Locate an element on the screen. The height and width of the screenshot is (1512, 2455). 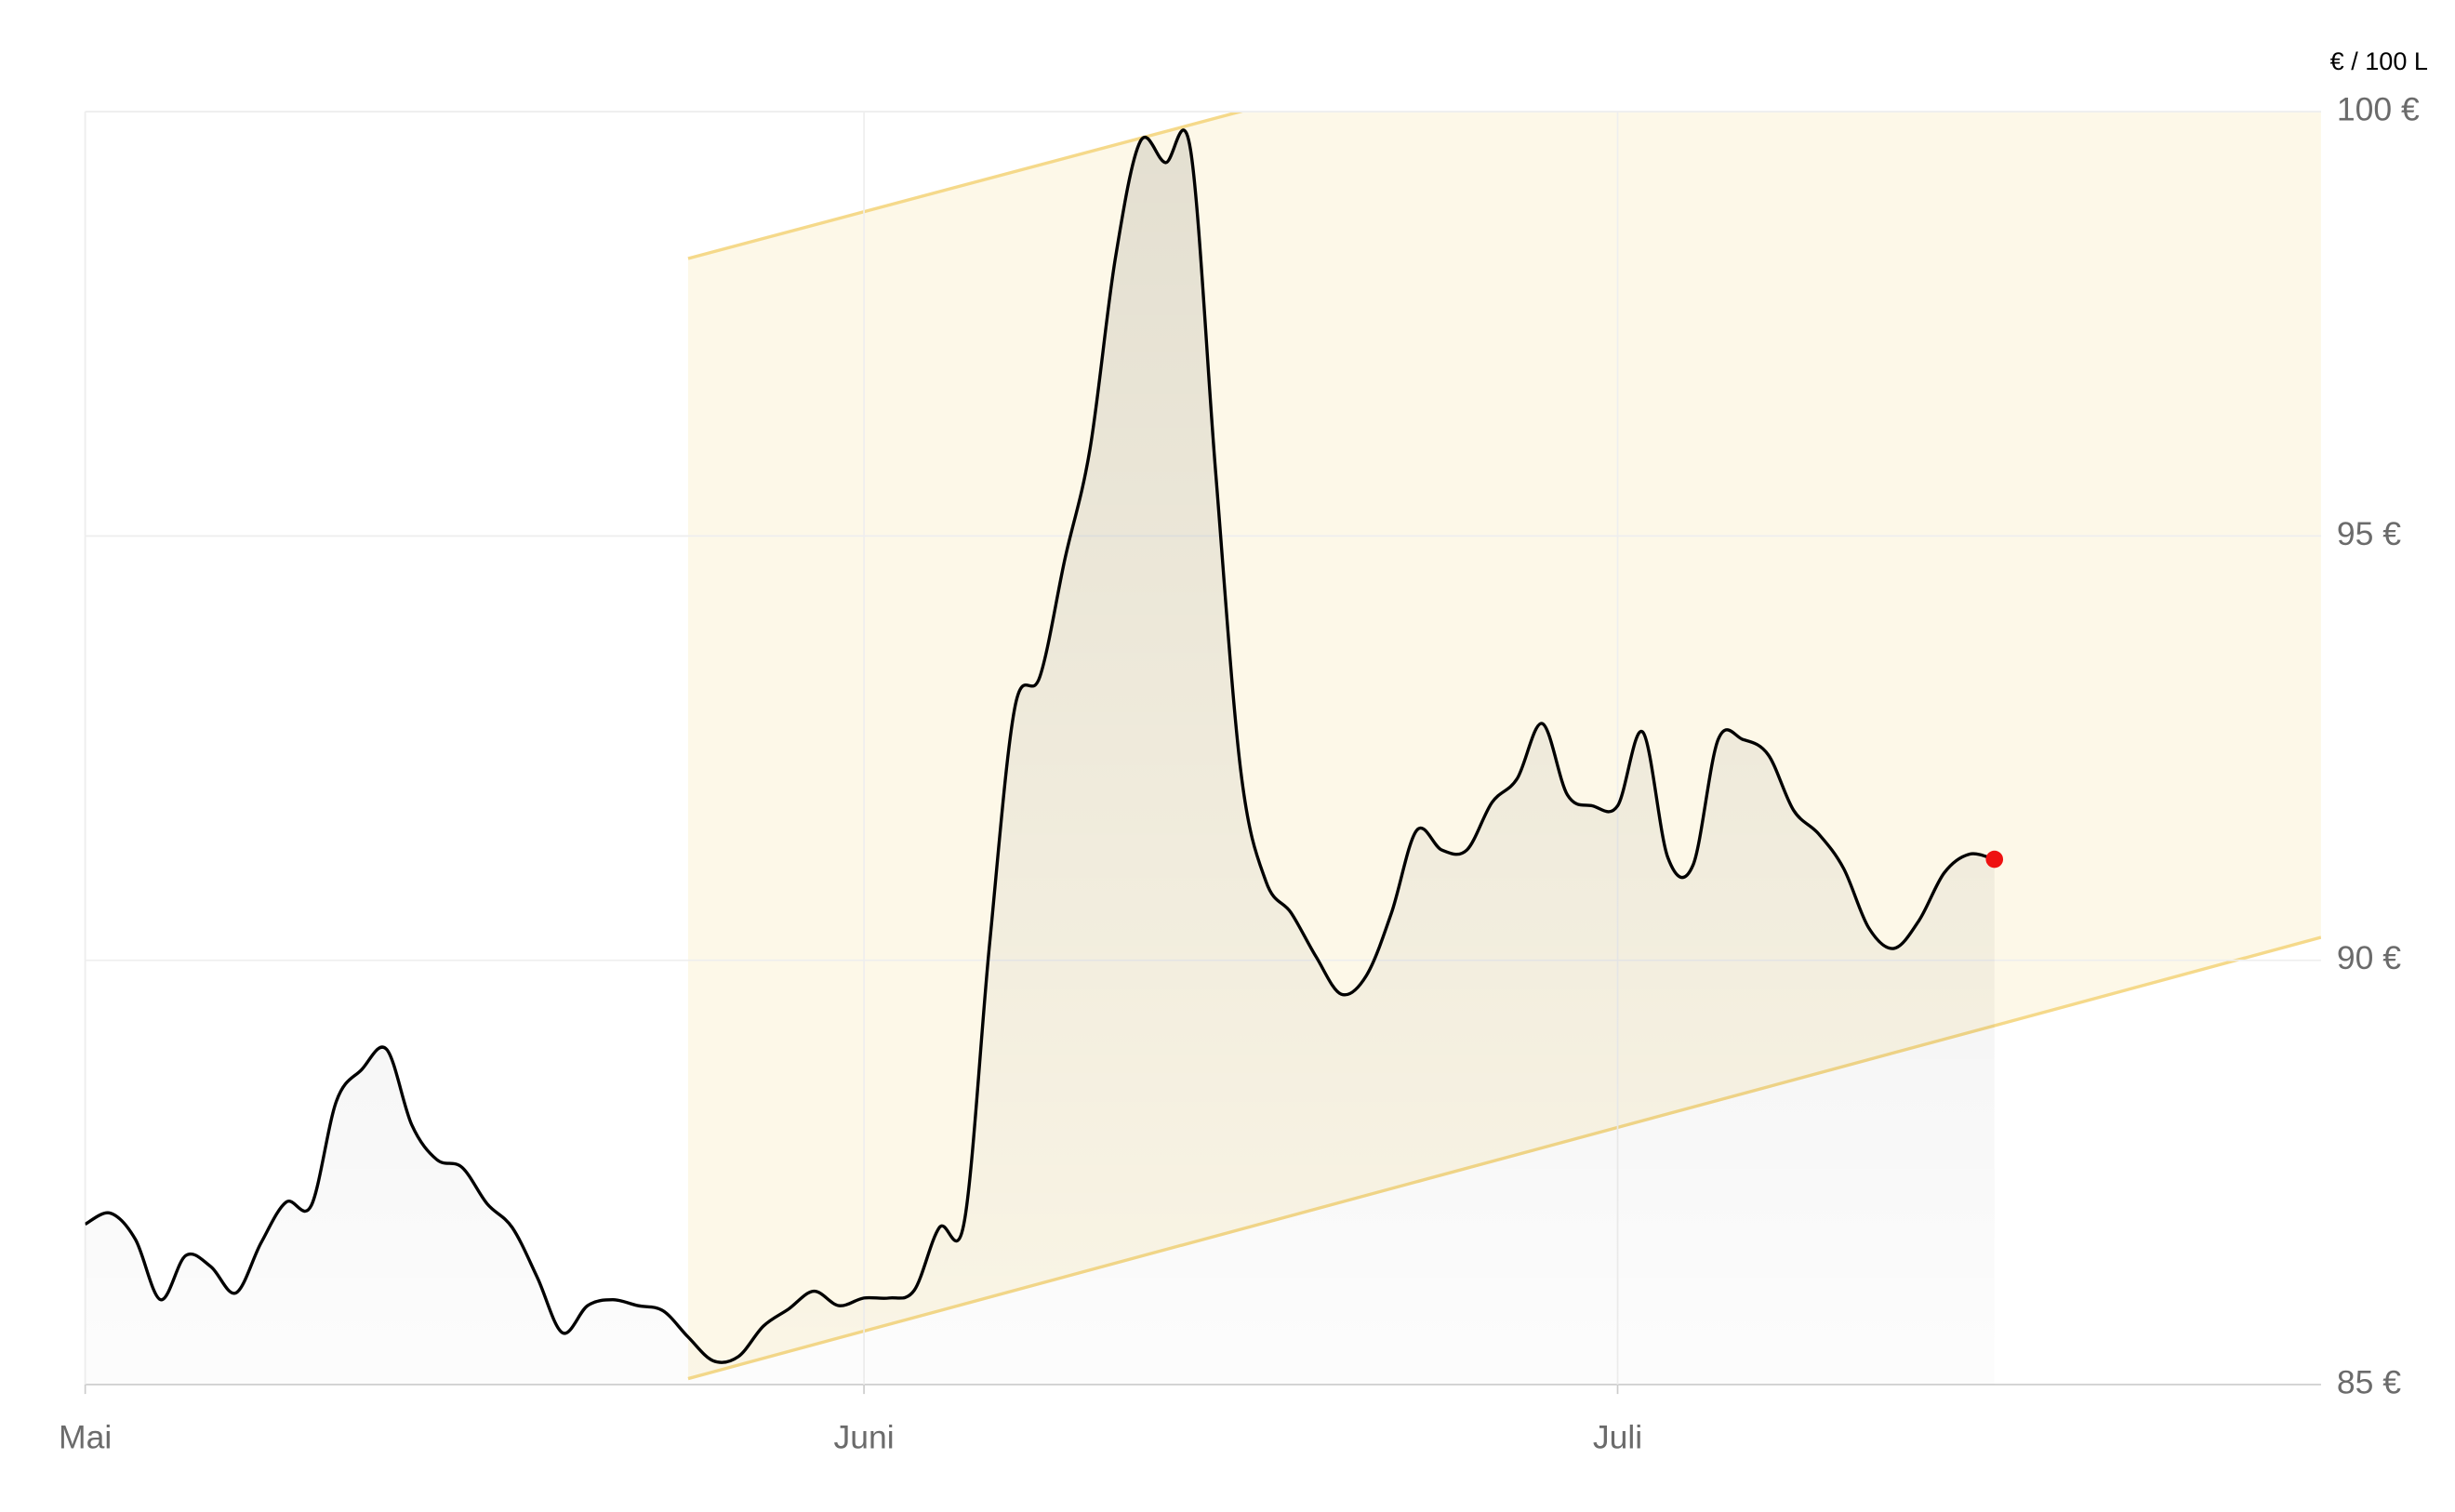
y-tick-label: 100 € is located at coordinates (2378, 109).